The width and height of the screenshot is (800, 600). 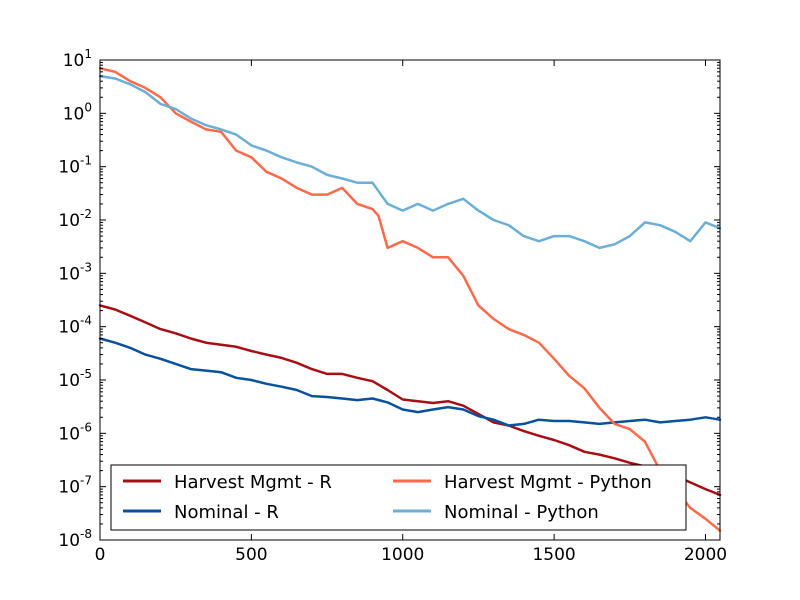 I want to click on x-tick-label: 0, so click(x=100, y=555).